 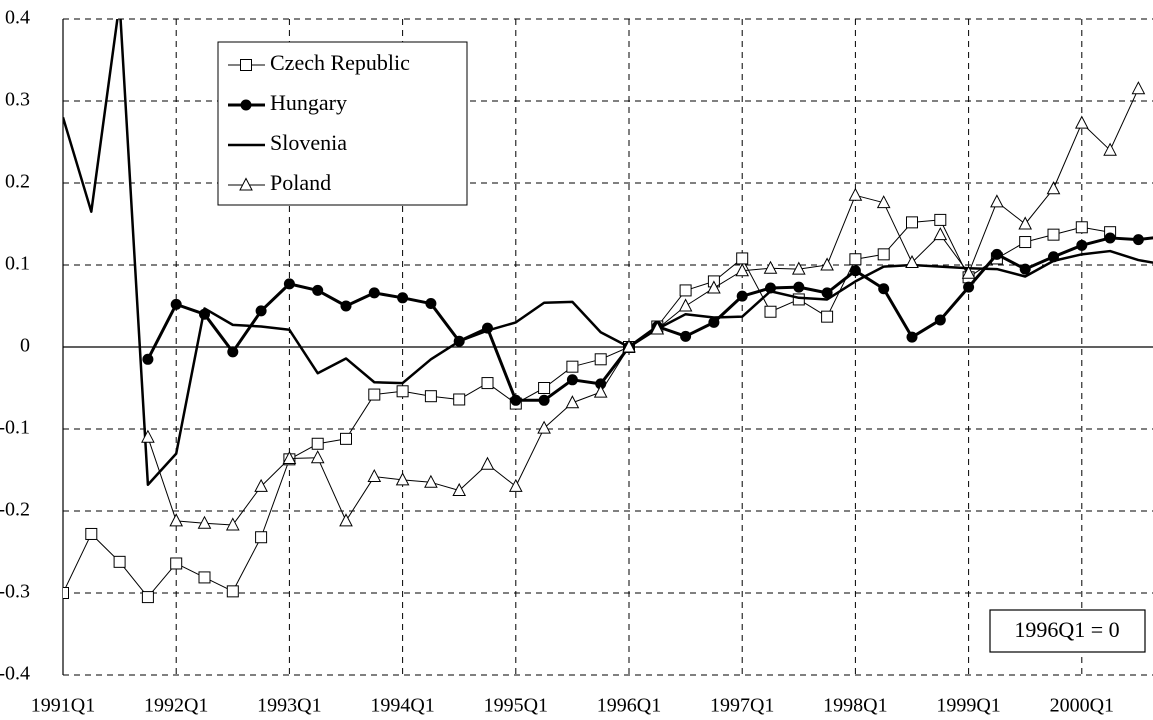 What do you see at coordinates (15, 428) in the screenshot?
I see `y-tick-label: -0.1` at bounding box center [15, 428].